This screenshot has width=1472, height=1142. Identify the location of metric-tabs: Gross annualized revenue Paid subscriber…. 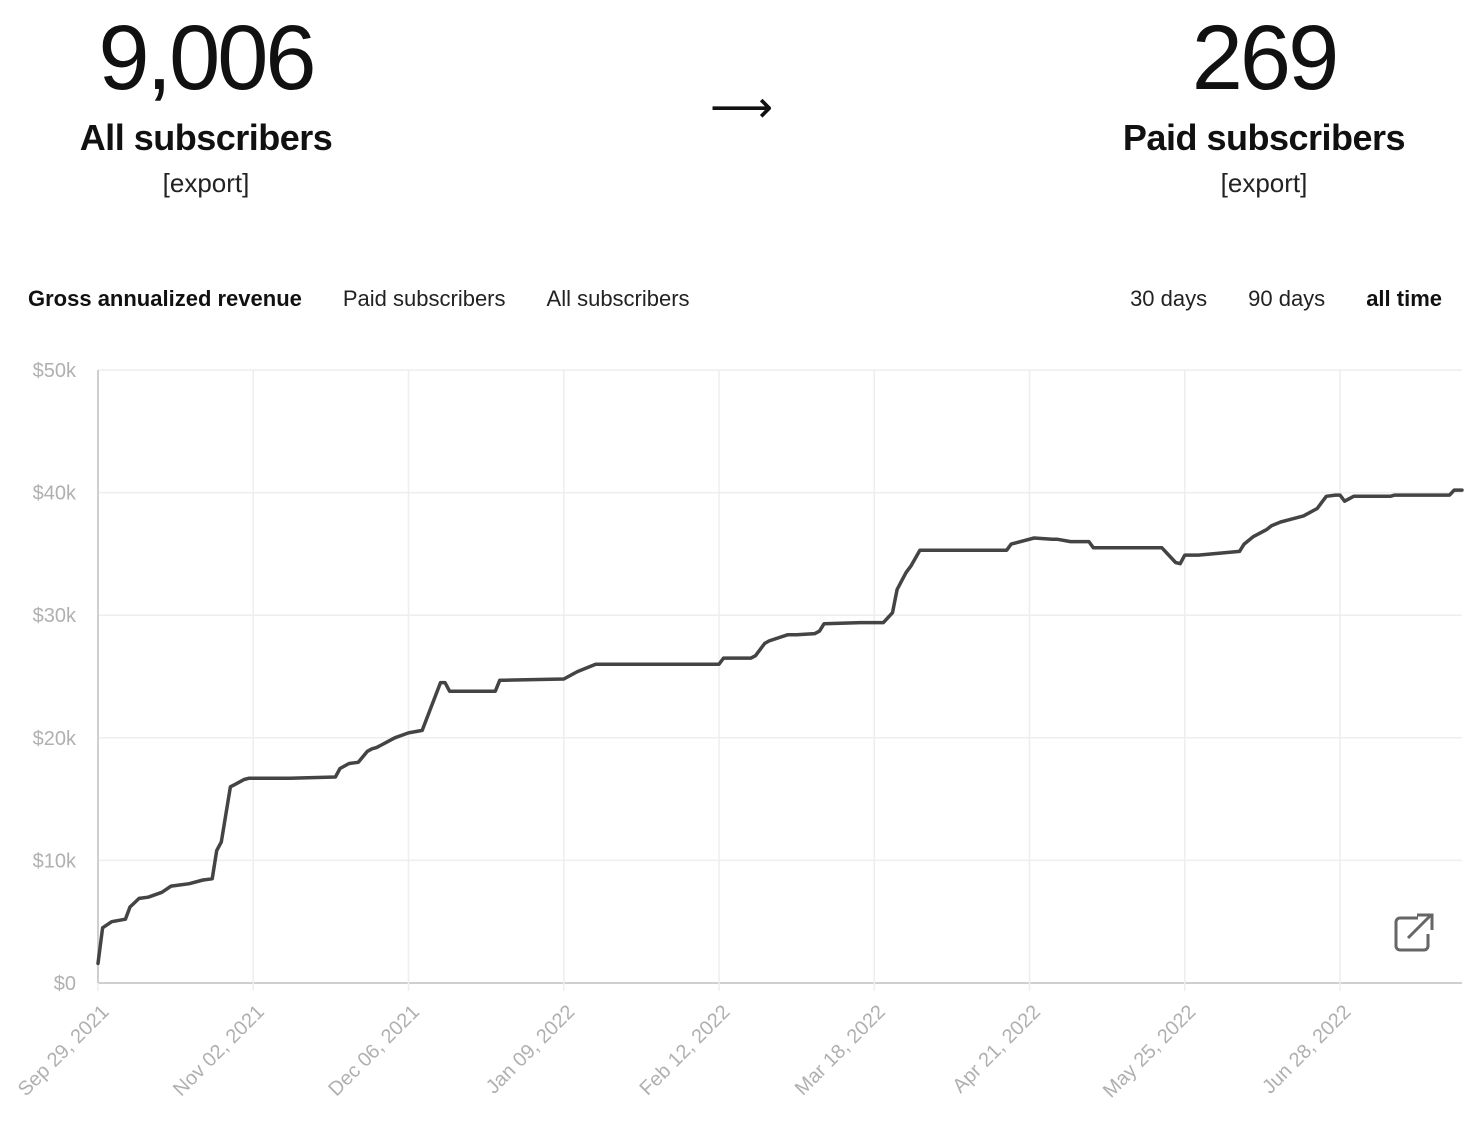
(359, 299).